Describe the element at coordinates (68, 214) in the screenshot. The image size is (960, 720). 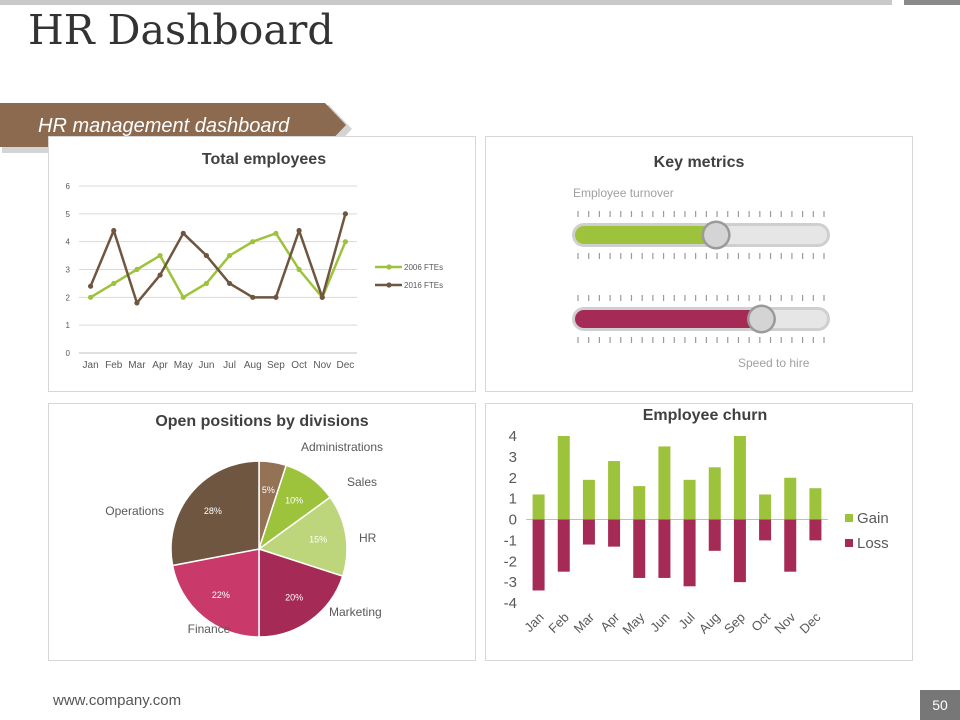
I see `y-tick-label: 5` at that location.